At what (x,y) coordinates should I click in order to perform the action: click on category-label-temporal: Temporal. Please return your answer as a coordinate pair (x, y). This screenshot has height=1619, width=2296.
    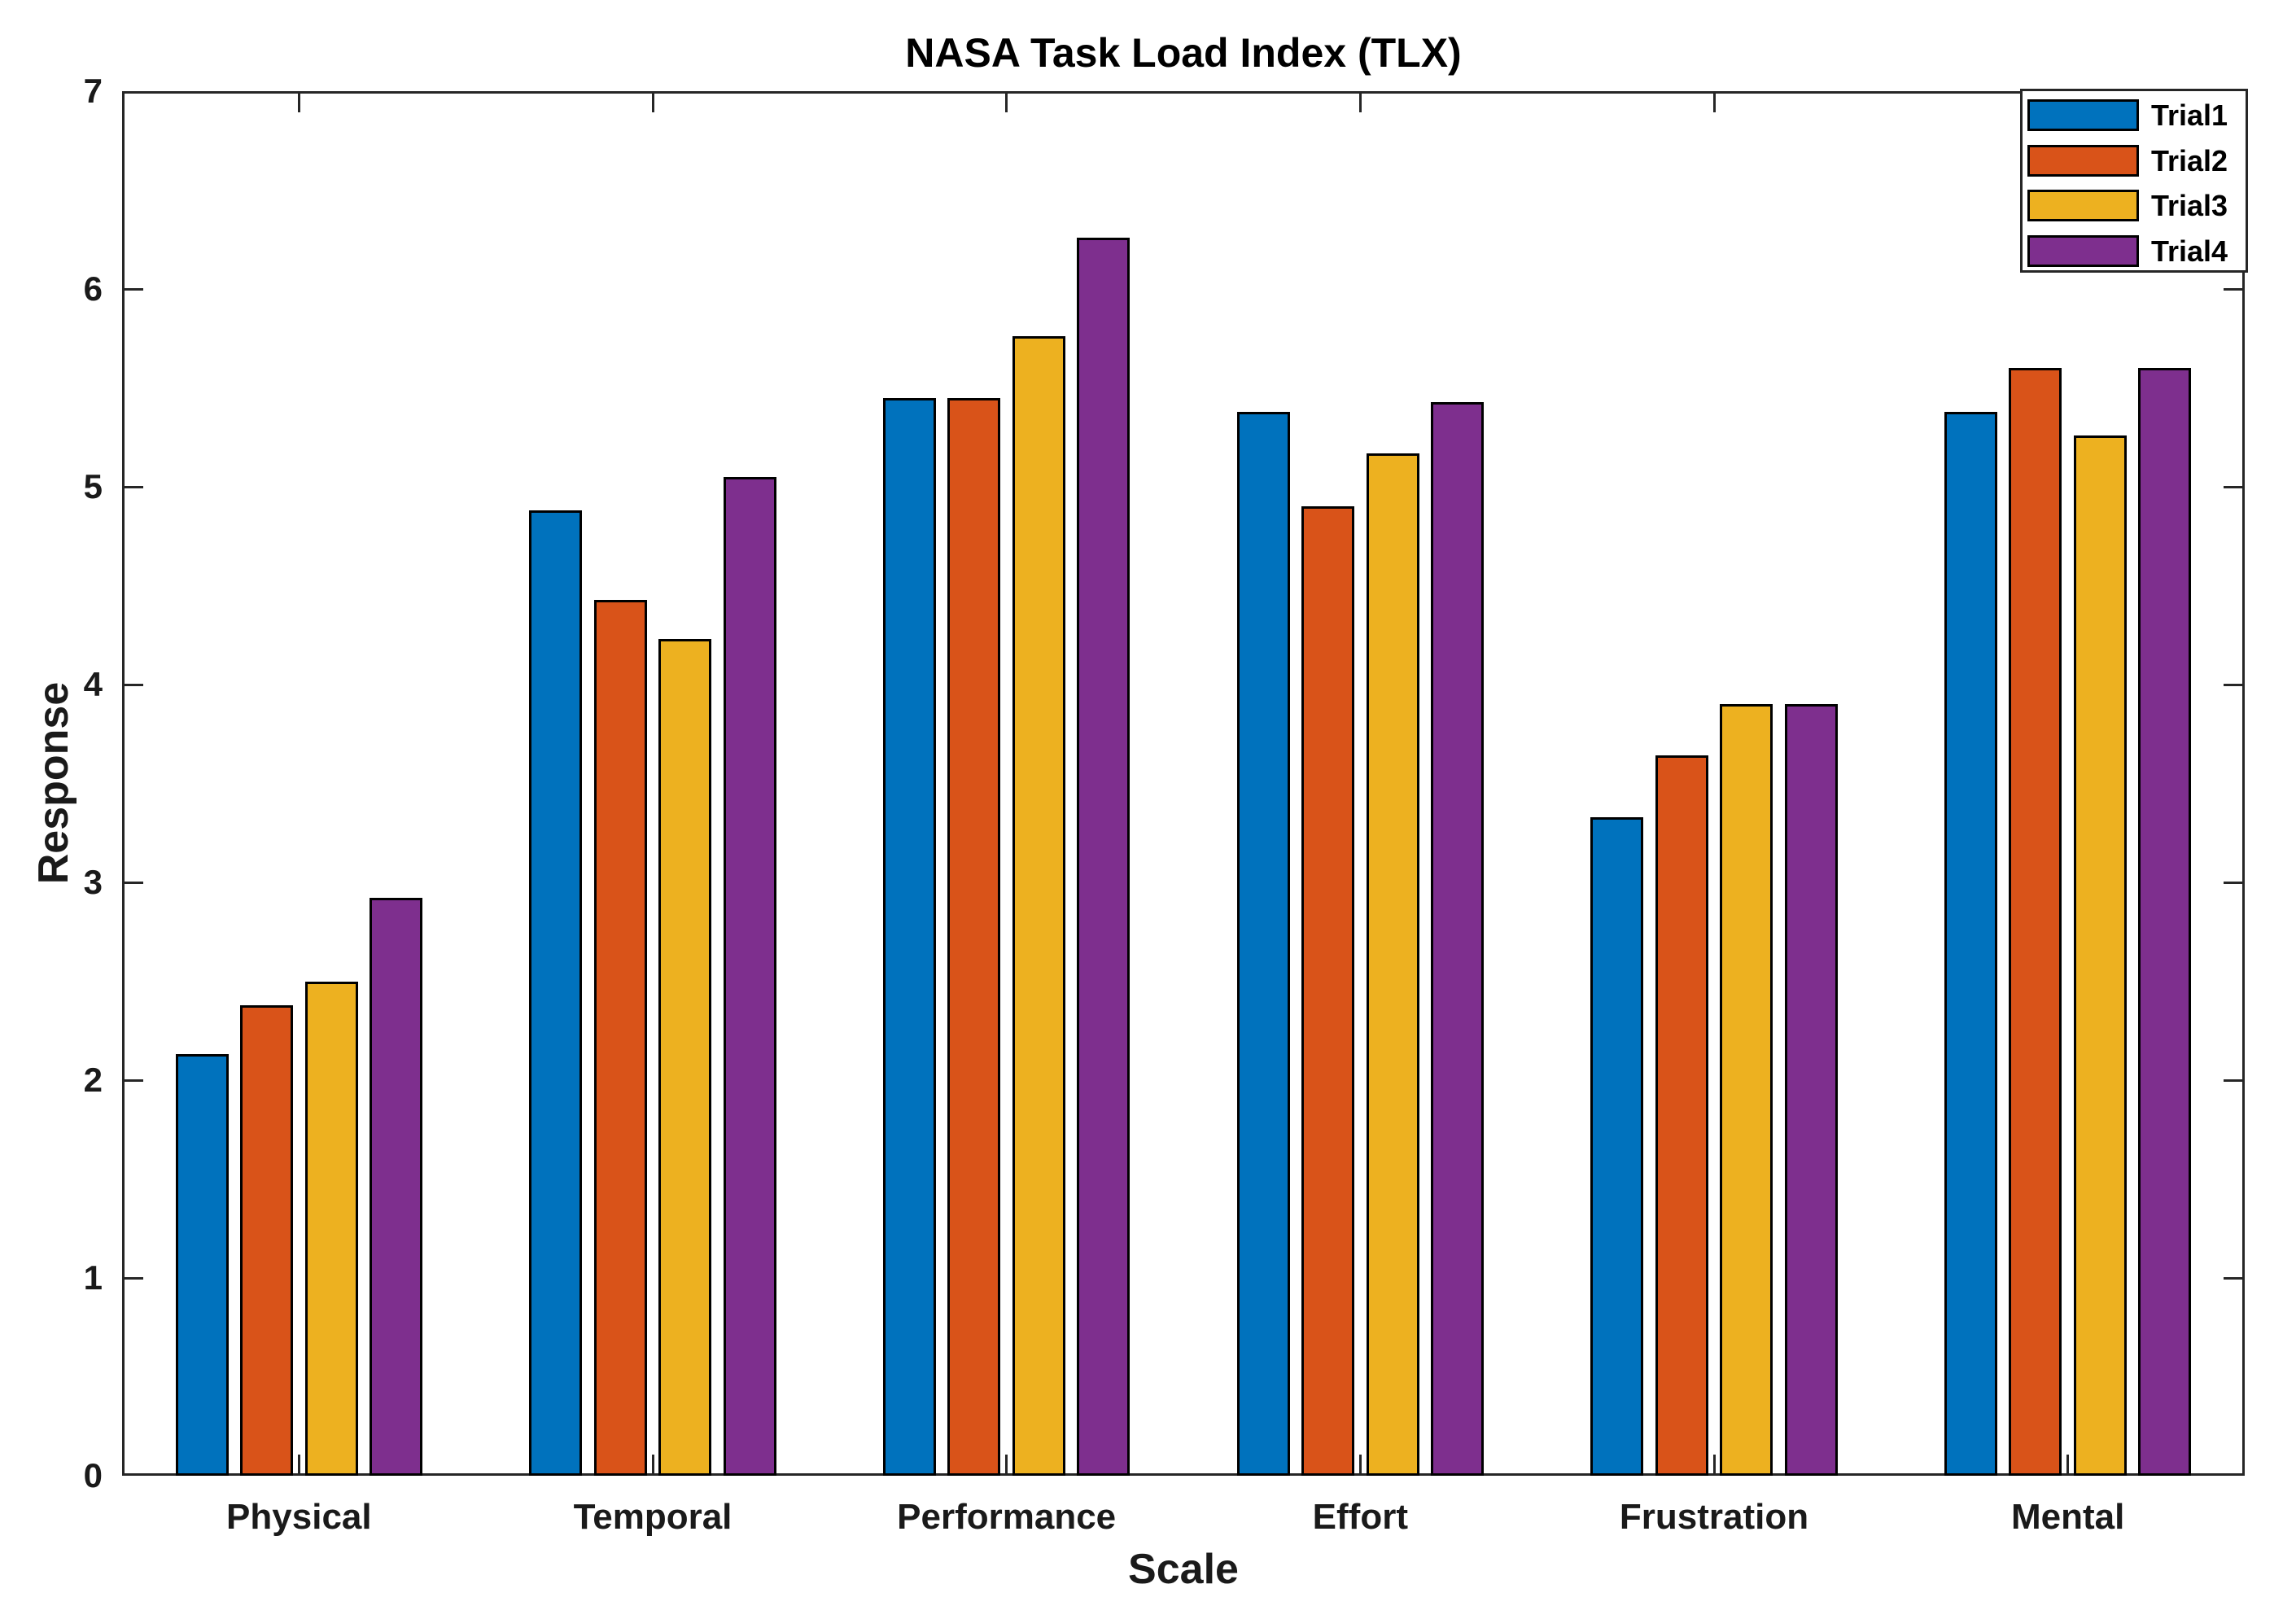
    Looking at the image, I should click on (653, 1517).